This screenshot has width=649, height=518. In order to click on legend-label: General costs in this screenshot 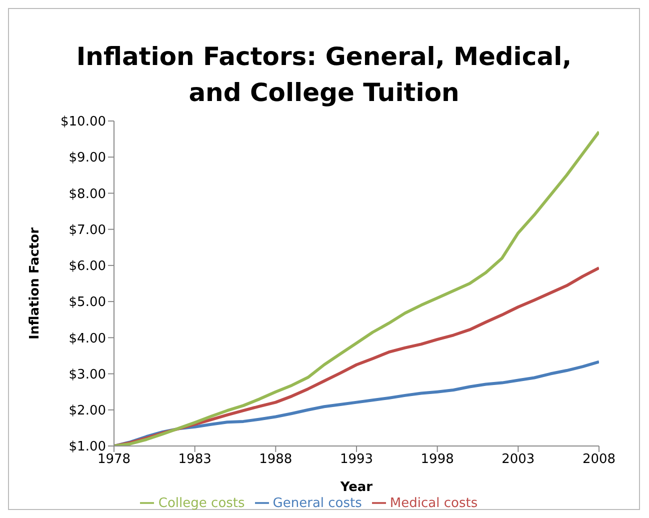, I will do `click(317, 503)`.